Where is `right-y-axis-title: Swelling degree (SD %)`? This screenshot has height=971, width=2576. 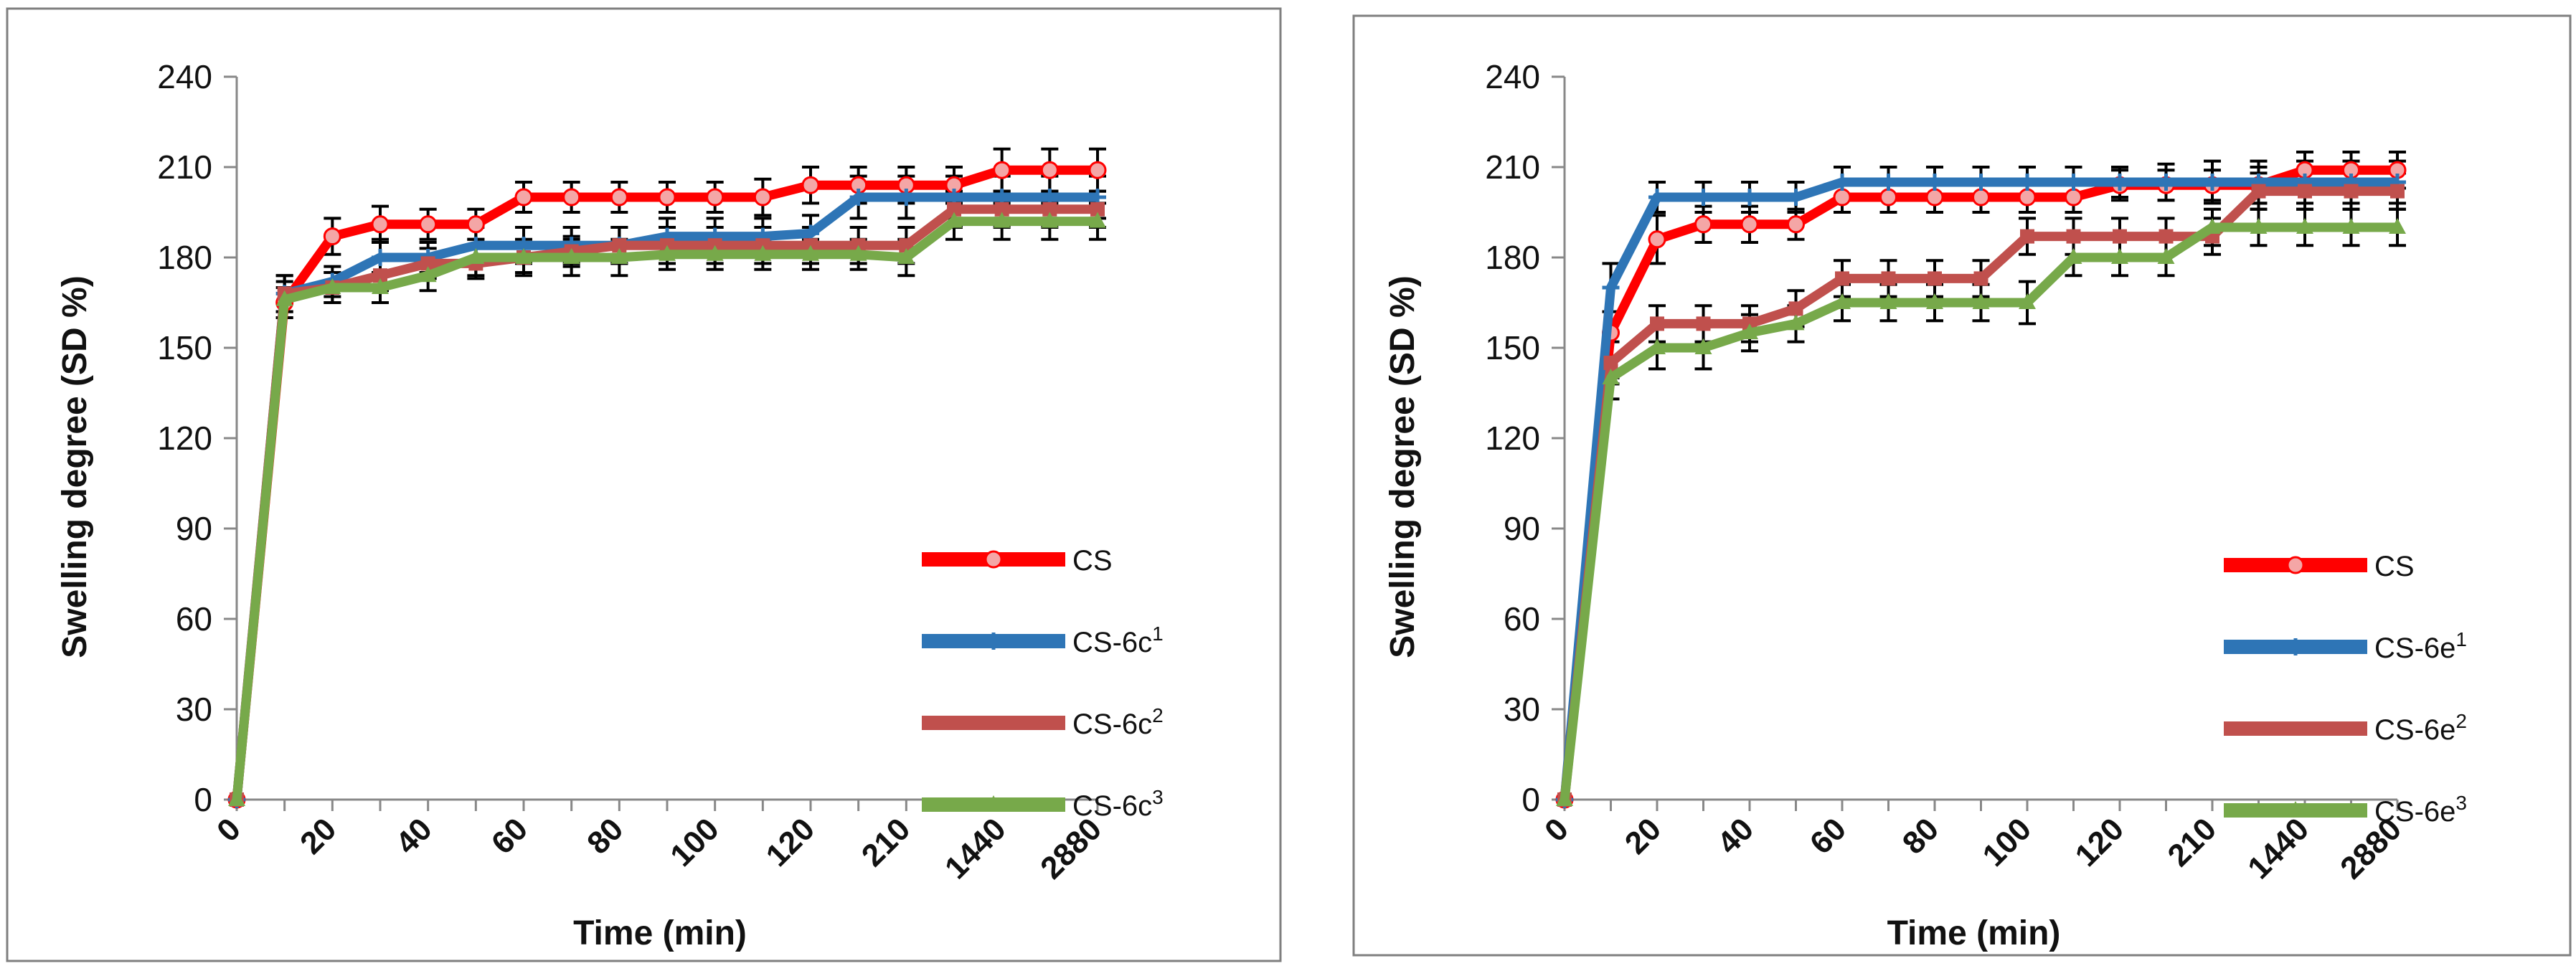 right-y-axis-title: Swelling degree (SD %) is located at coordinates (1403, 466).